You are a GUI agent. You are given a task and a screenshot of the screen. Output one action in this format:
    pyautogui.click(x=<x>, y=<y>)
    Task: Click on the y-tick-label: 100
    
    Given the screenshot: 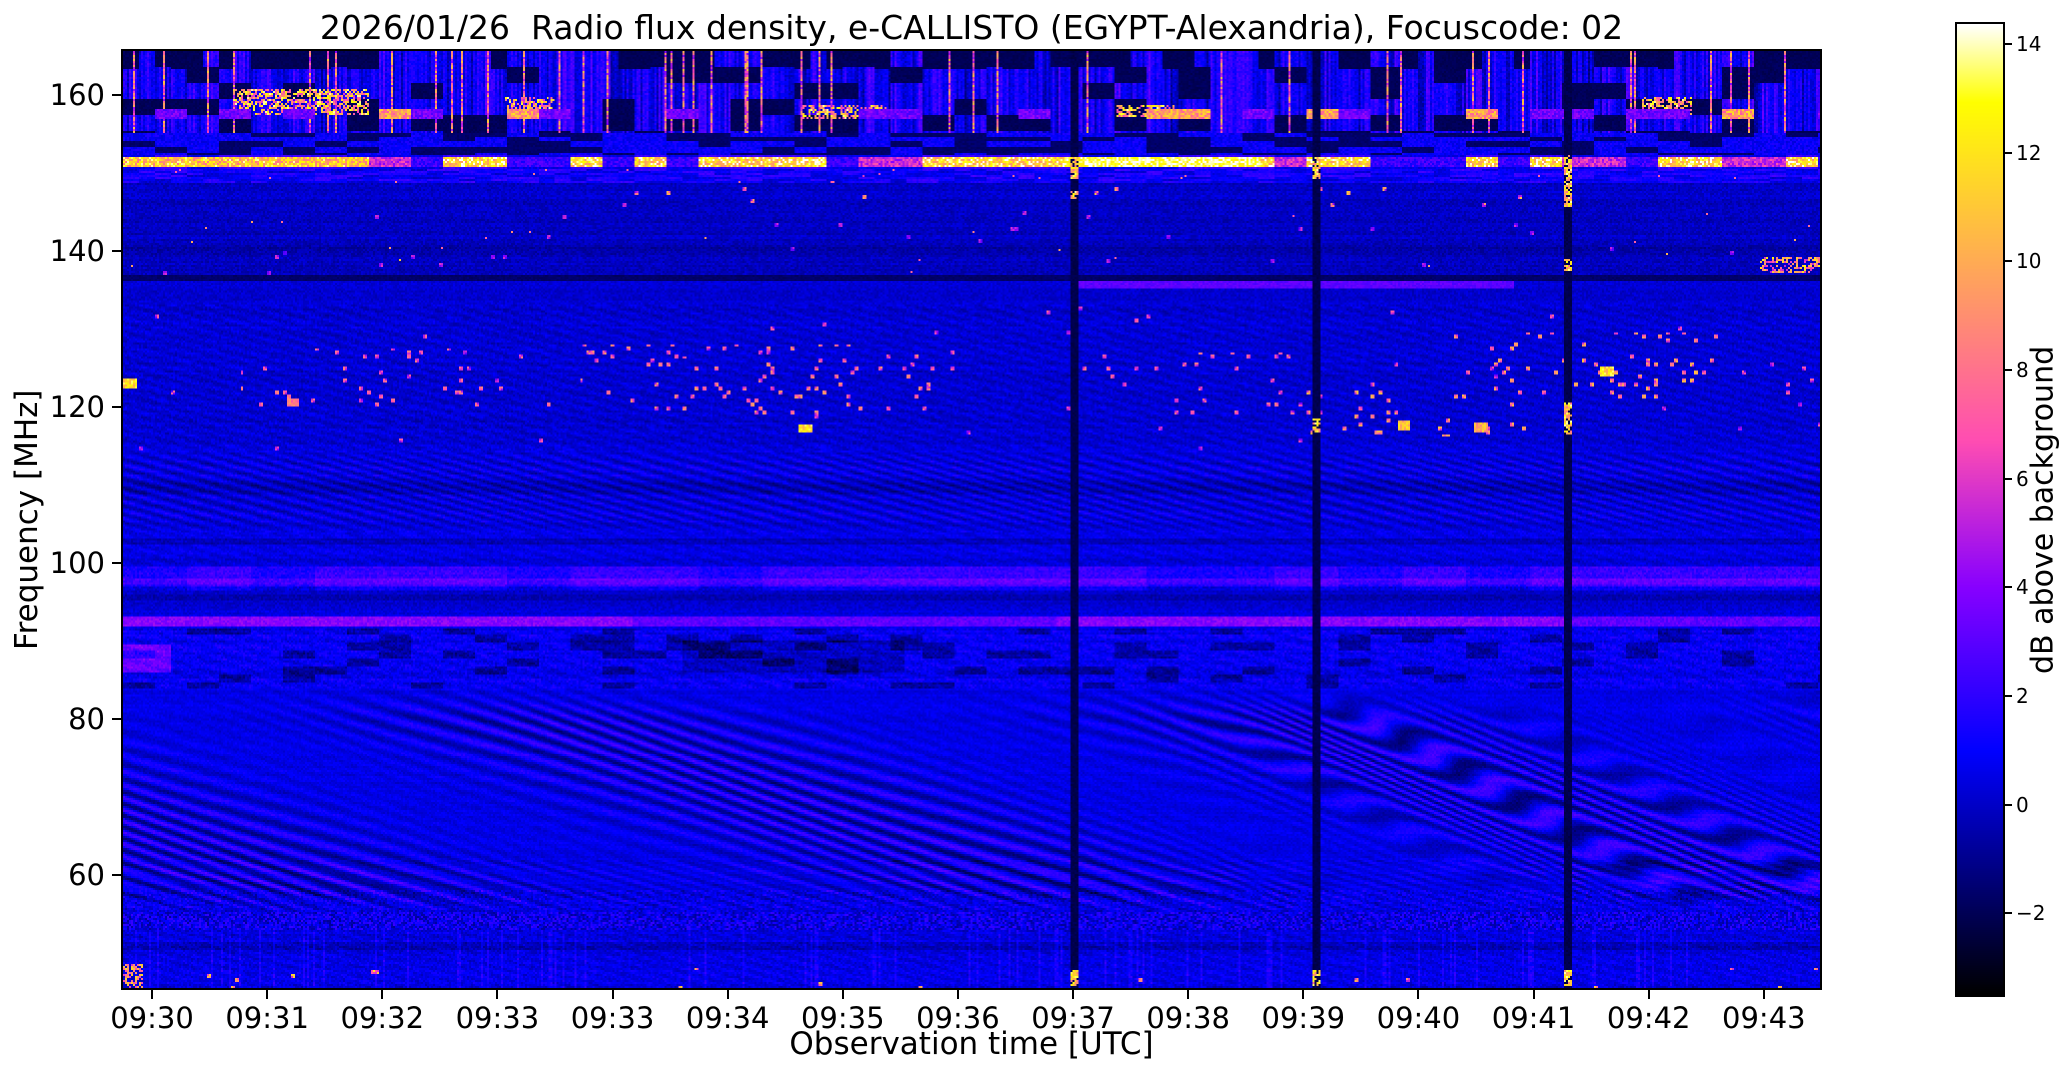 What is the action you would take?
    pyautogui.click(x=77, y=562)
    